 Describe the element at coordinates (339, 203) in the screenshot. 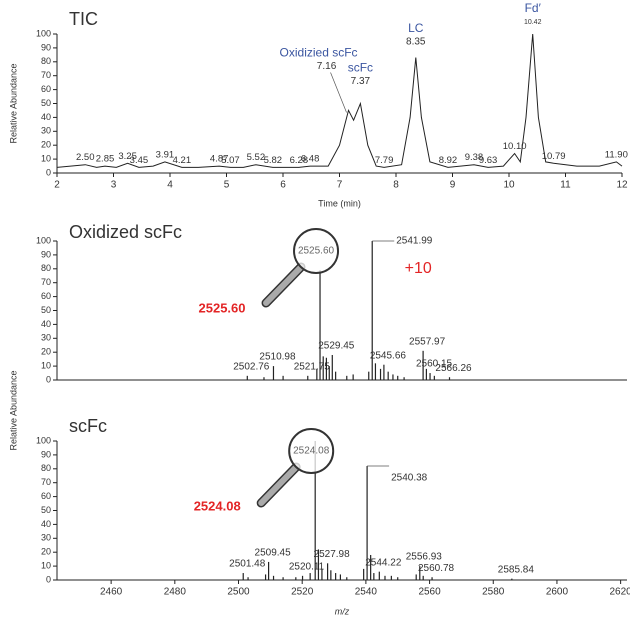

I see `x-axis-label: Time (min)` at that location.